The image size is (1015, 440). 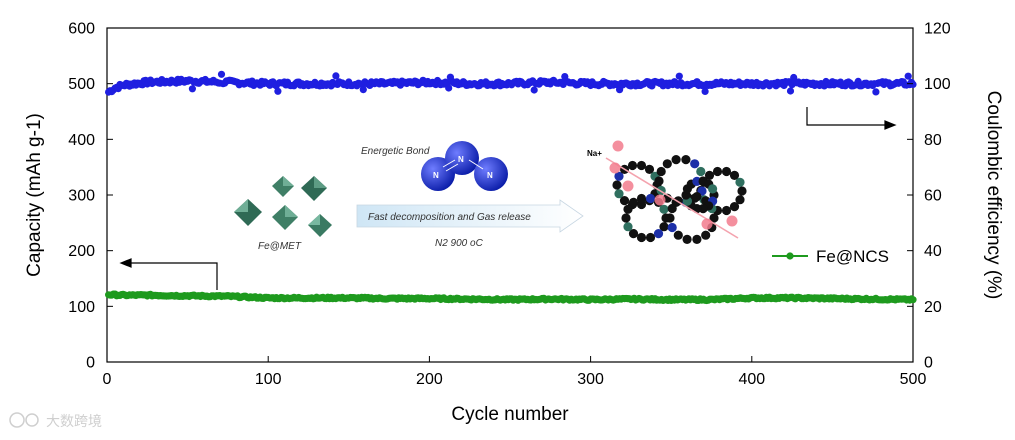 I want to click on x-tick-label: 200, so click(x=429, y=379).